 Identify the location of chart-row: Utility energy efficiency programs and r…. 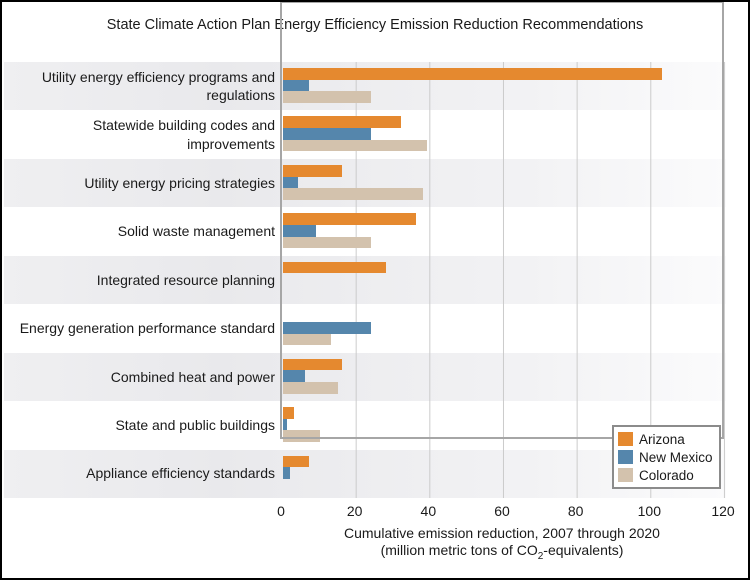
(365, 86).